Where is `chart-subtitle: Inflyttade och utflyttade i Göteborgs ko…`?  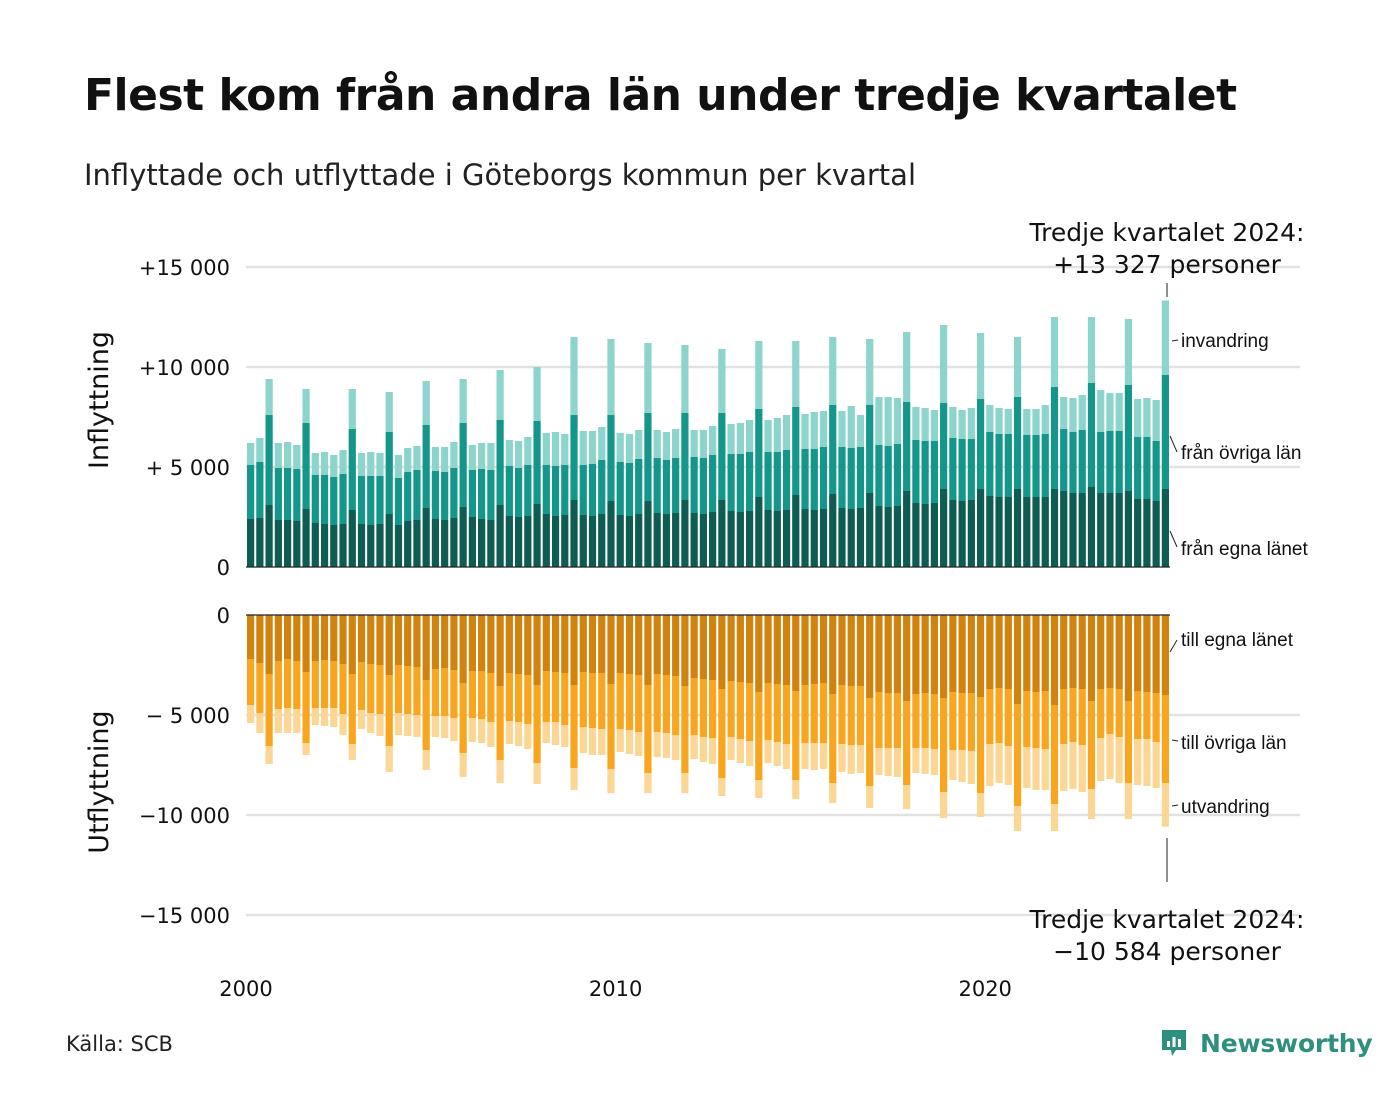
chart-subtitle: Inflyttade och utflyttade i Göteborgs ko… is located at coordinates (500, 175).